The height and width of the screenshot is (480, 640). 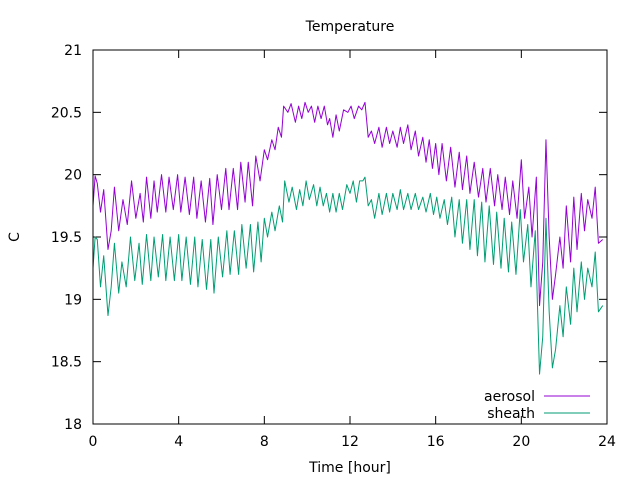 What do you see at coordinates (66, 113) in the screenshot?
I see `y-tick-label: 20.5` at bounding box center [66, 113].